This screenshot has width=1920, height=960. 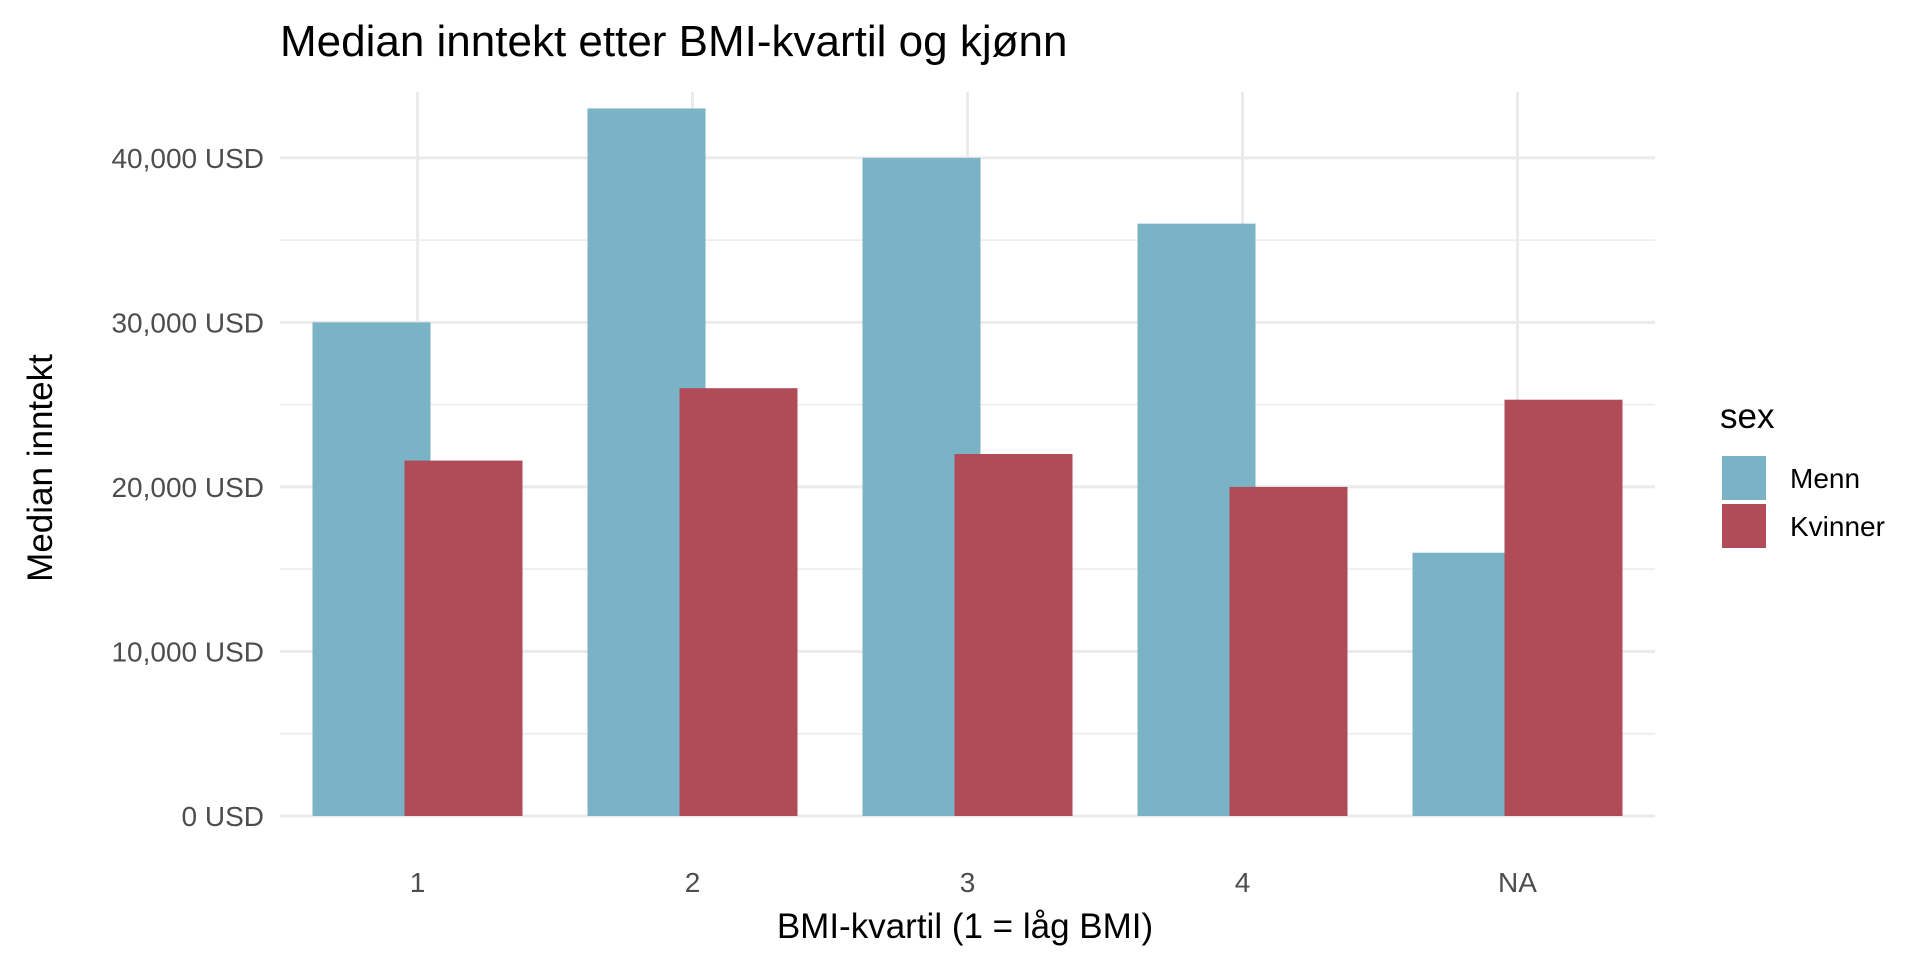 What do you see at coordinates (968, 882) in the screenshot?
I see `x-tick-label: 3` at bounding box center [968, 882].